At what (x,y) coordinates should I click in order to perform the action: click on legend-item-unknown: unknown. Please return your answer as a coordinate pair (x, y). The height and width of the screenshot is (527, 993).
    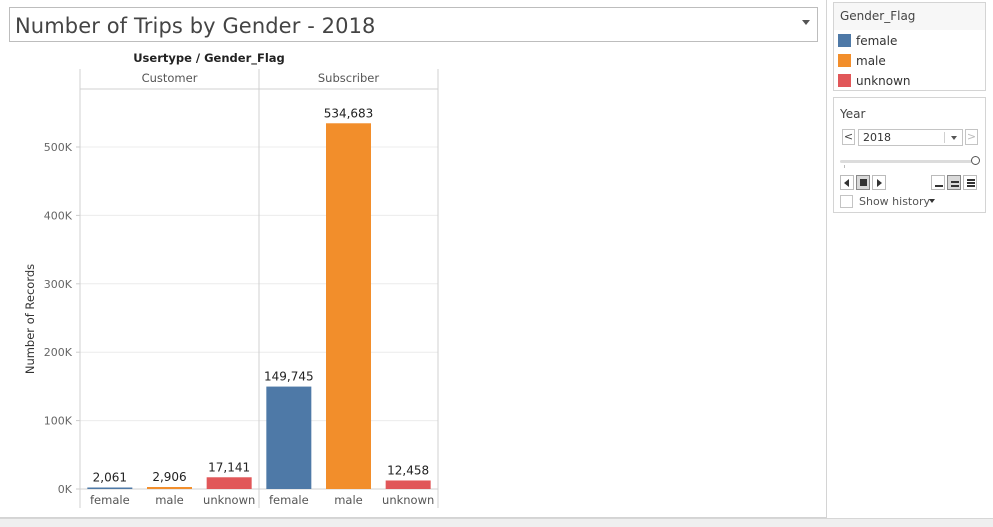
    Looking at the image, I should click on (909, 80).